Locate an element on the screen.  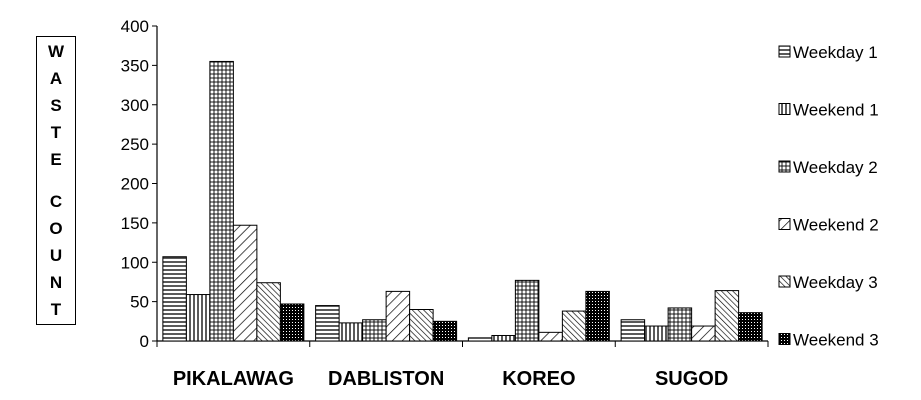
x-category-label: KOREO is located at coordinates (538, 379).